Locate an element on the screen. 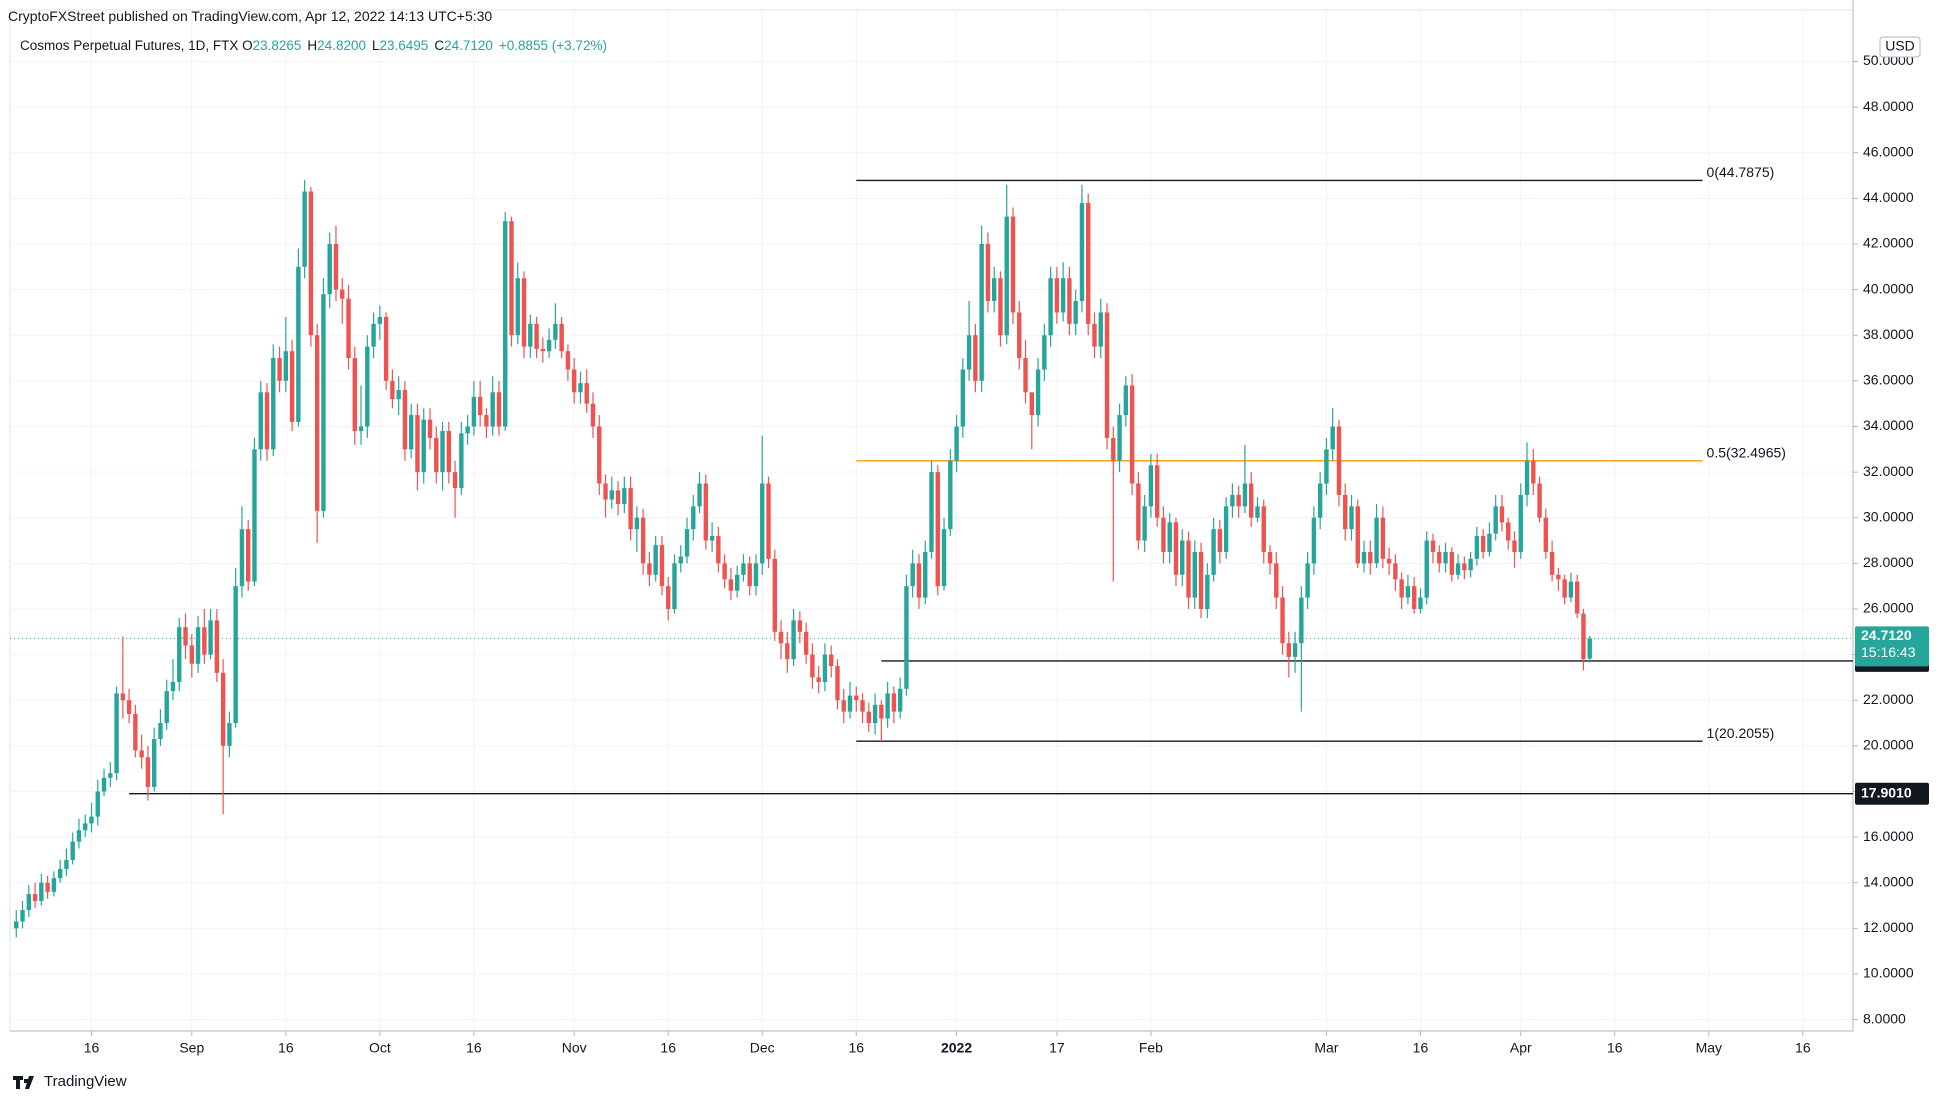  currency-label: USD is located at coordinates (1900, 46).